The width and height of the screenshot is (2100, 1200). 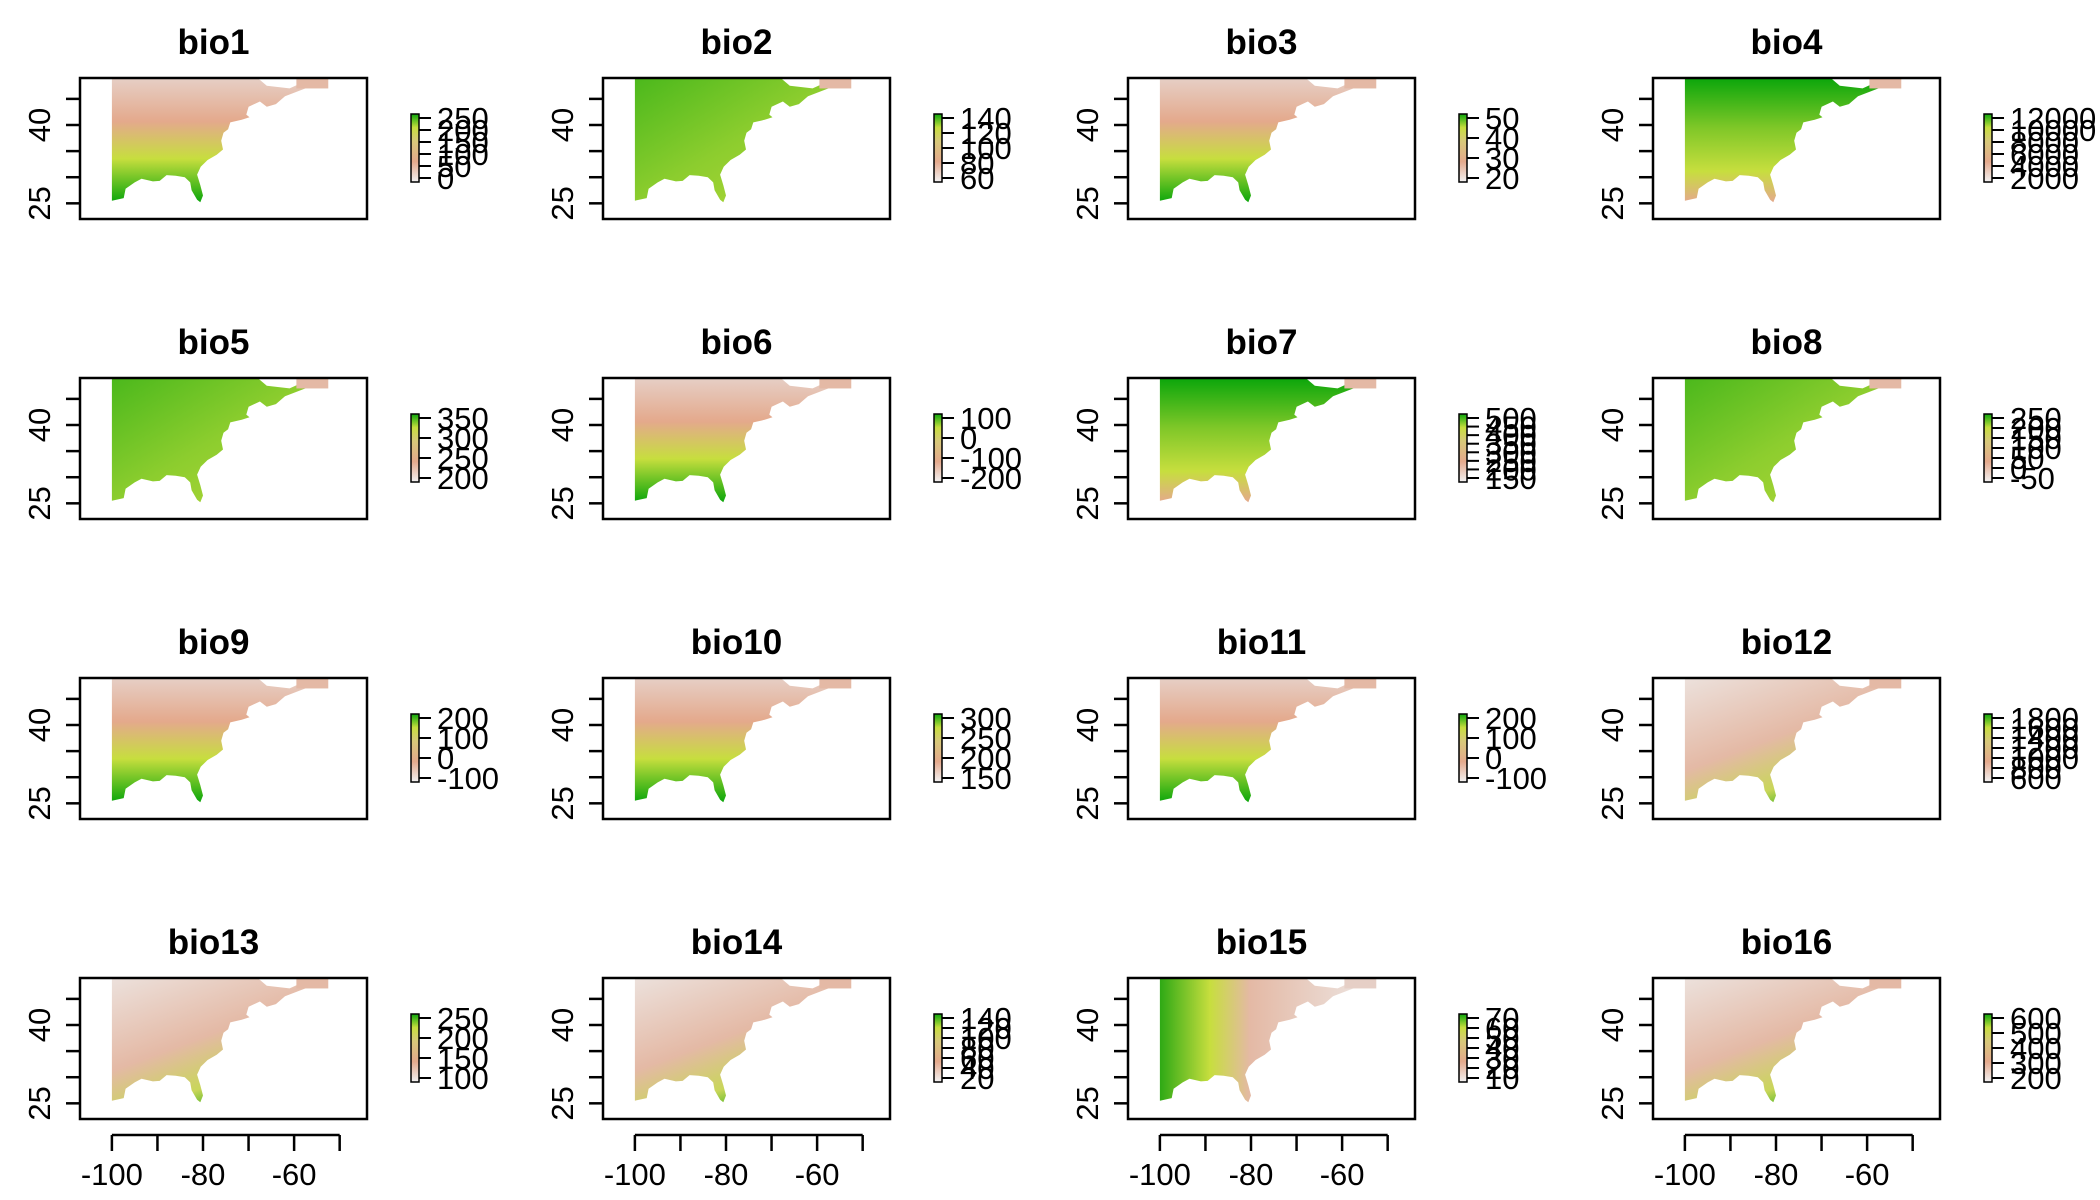 I want to click on legend-label: 400, so click(x=2036, y=1048).